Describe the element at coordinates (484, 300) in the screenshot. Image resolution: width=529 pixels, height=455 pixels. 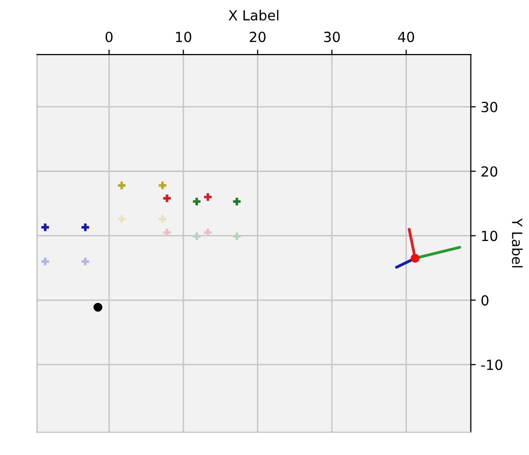
I see `y-tick-label: 0` at that location.